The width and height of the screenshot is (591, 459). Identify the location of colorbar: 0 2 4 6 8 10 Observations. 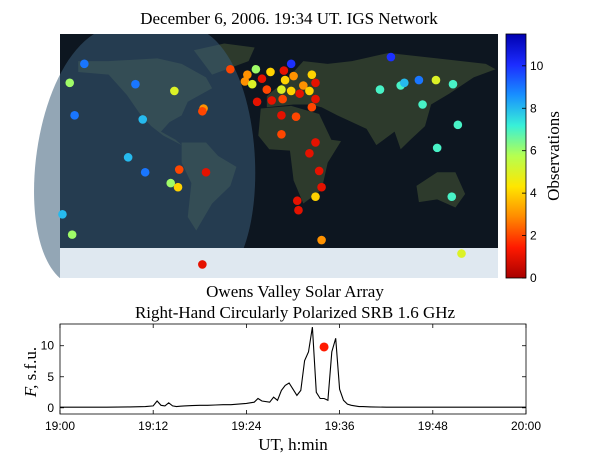
(534, 159).